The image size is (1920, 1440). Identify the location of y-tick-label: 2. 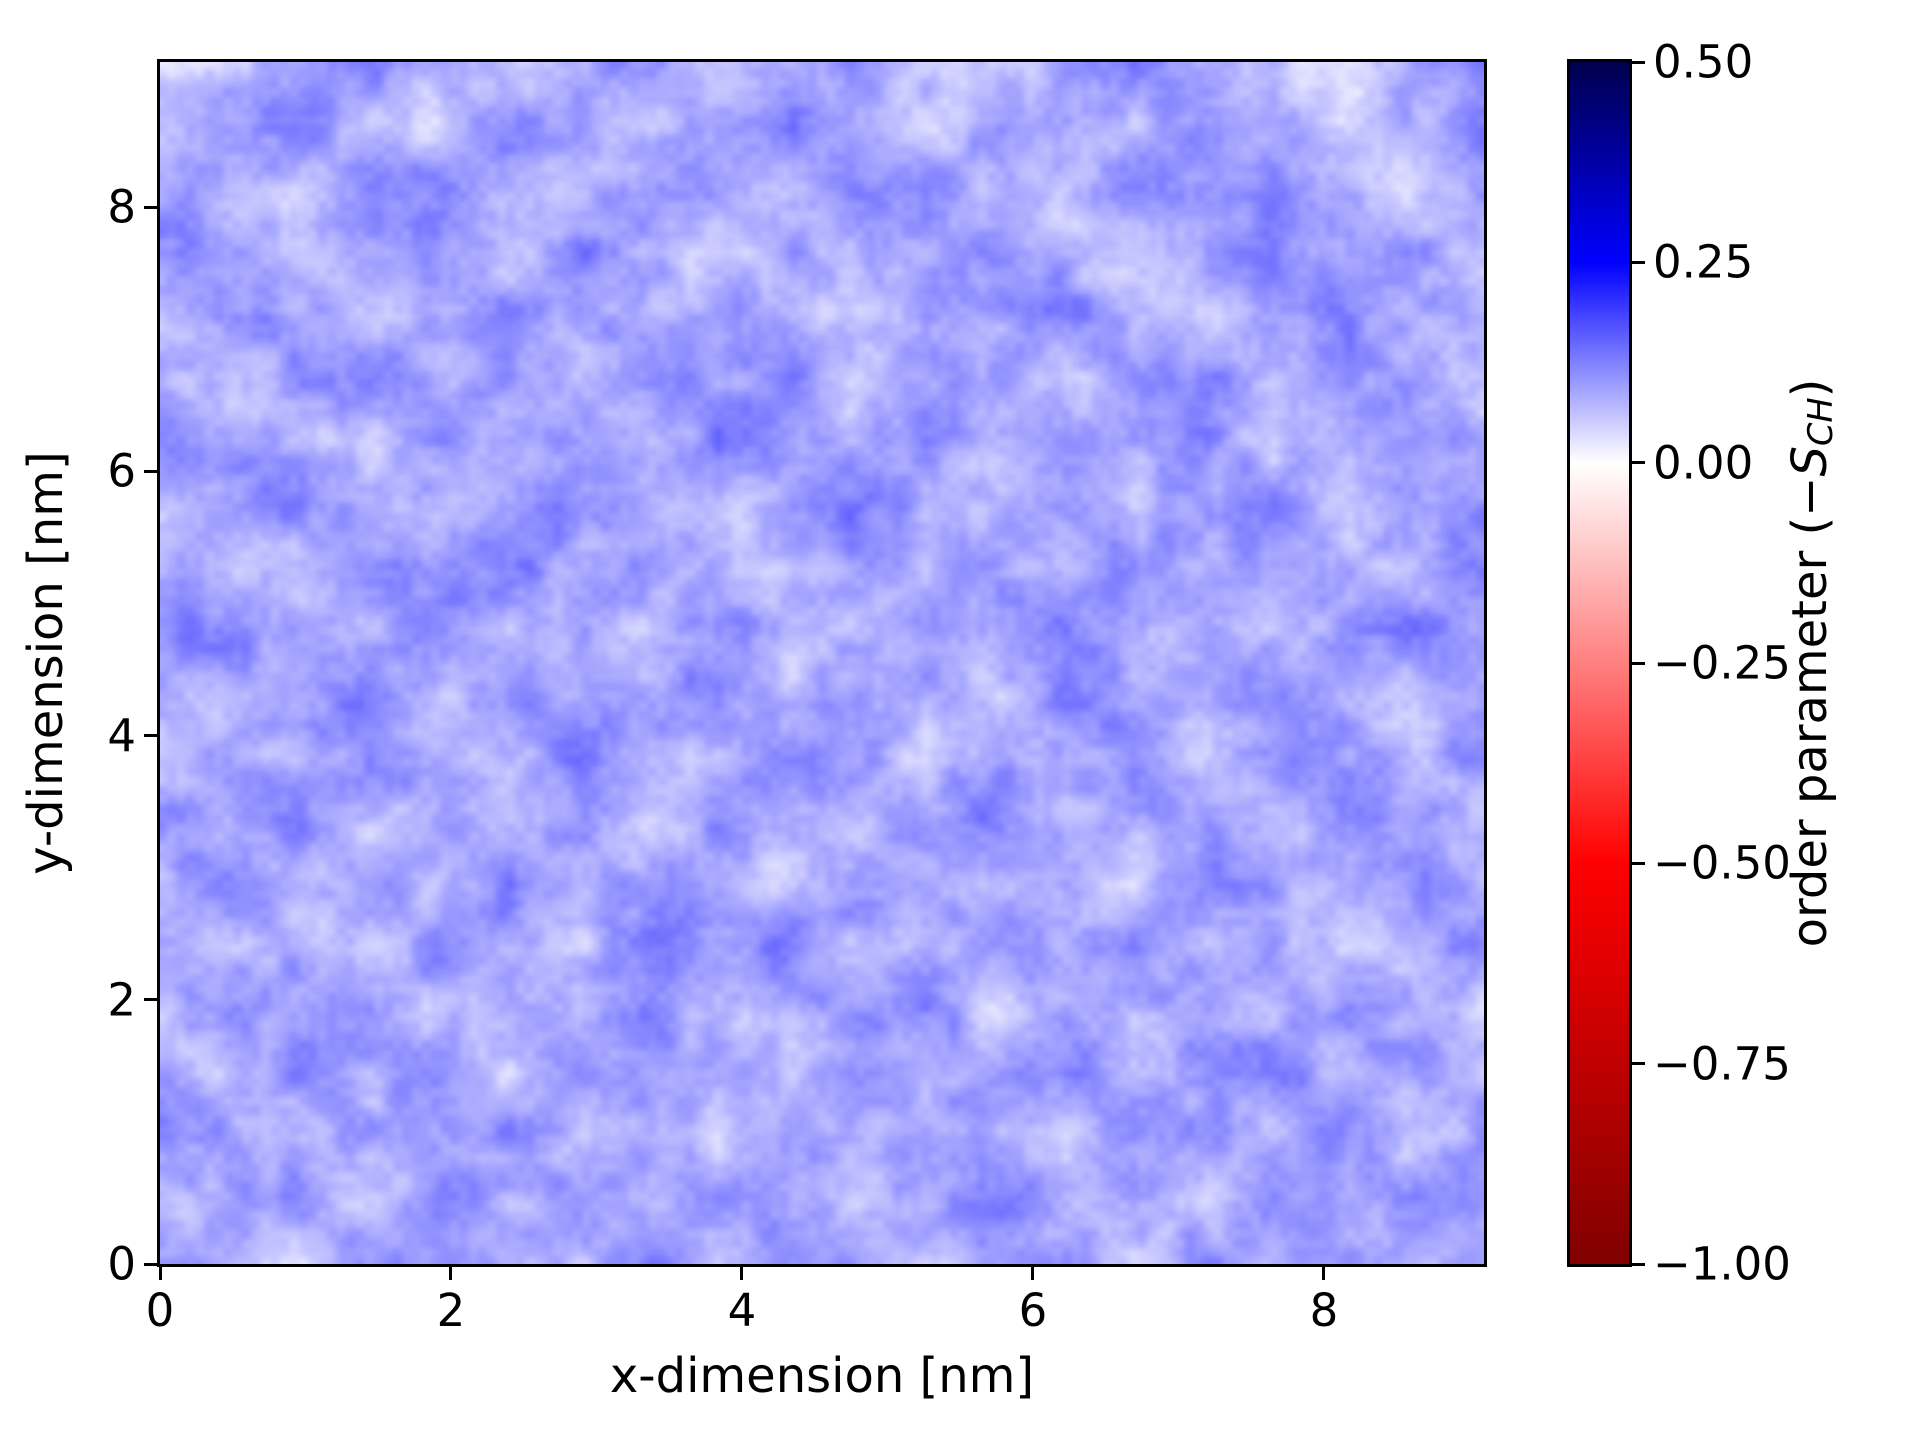
(121, 1000).